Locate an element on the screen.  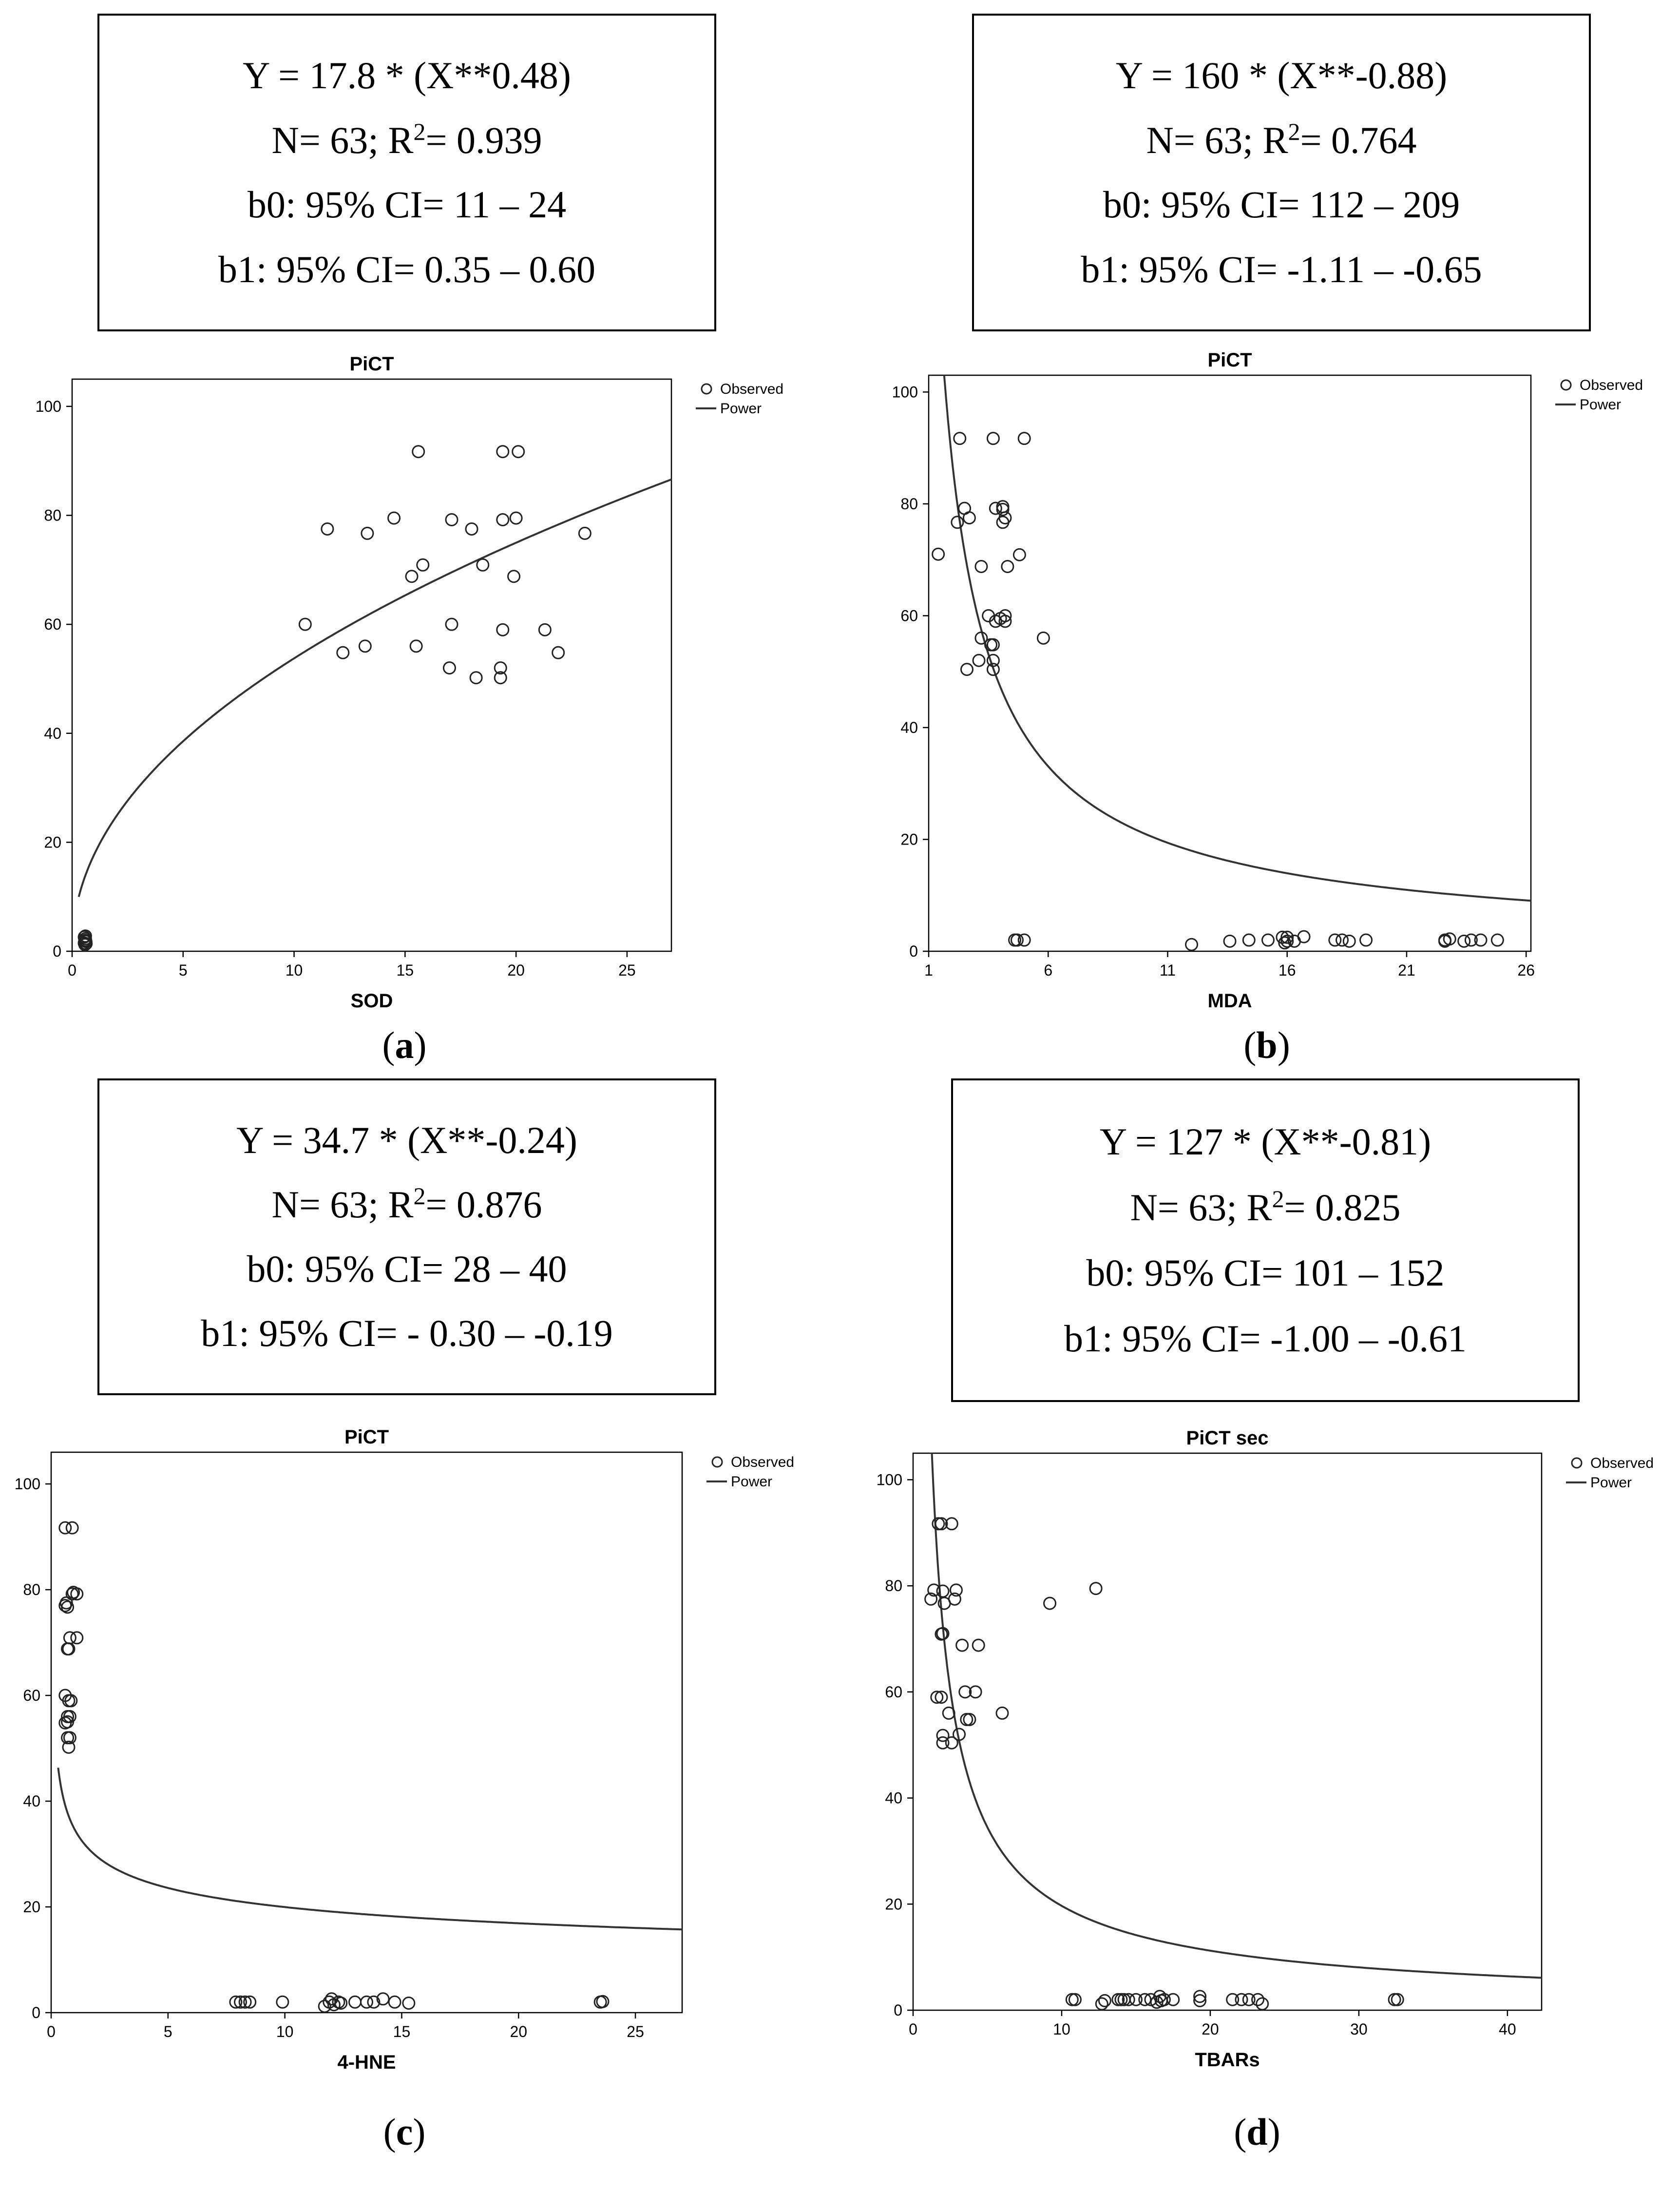
chart-title: PiCT is located at coordinates (366, 1437).